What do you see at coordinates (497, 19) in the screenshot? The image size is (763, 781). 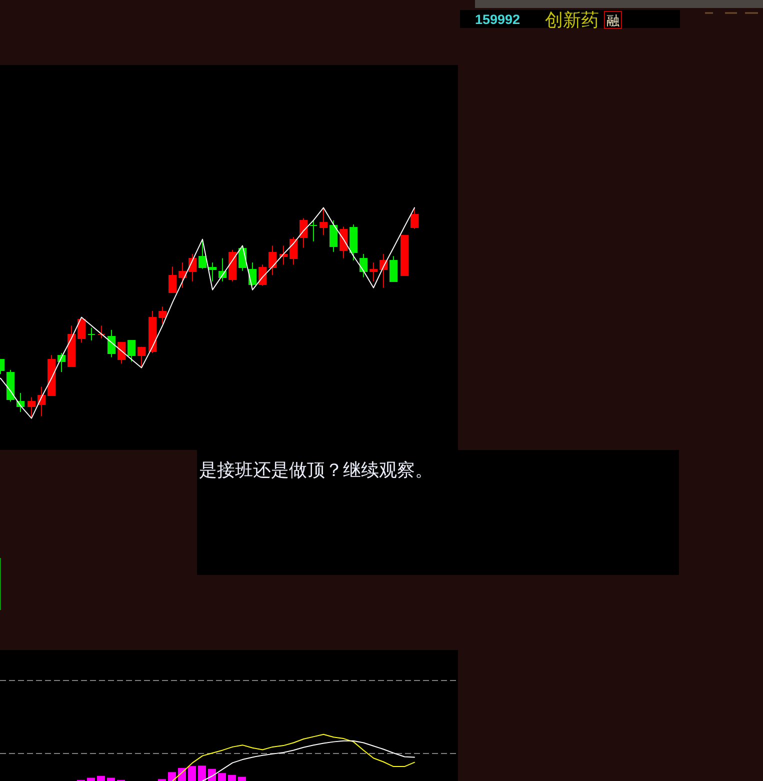 I see `text: 159992` at bounding box center [497, 19].